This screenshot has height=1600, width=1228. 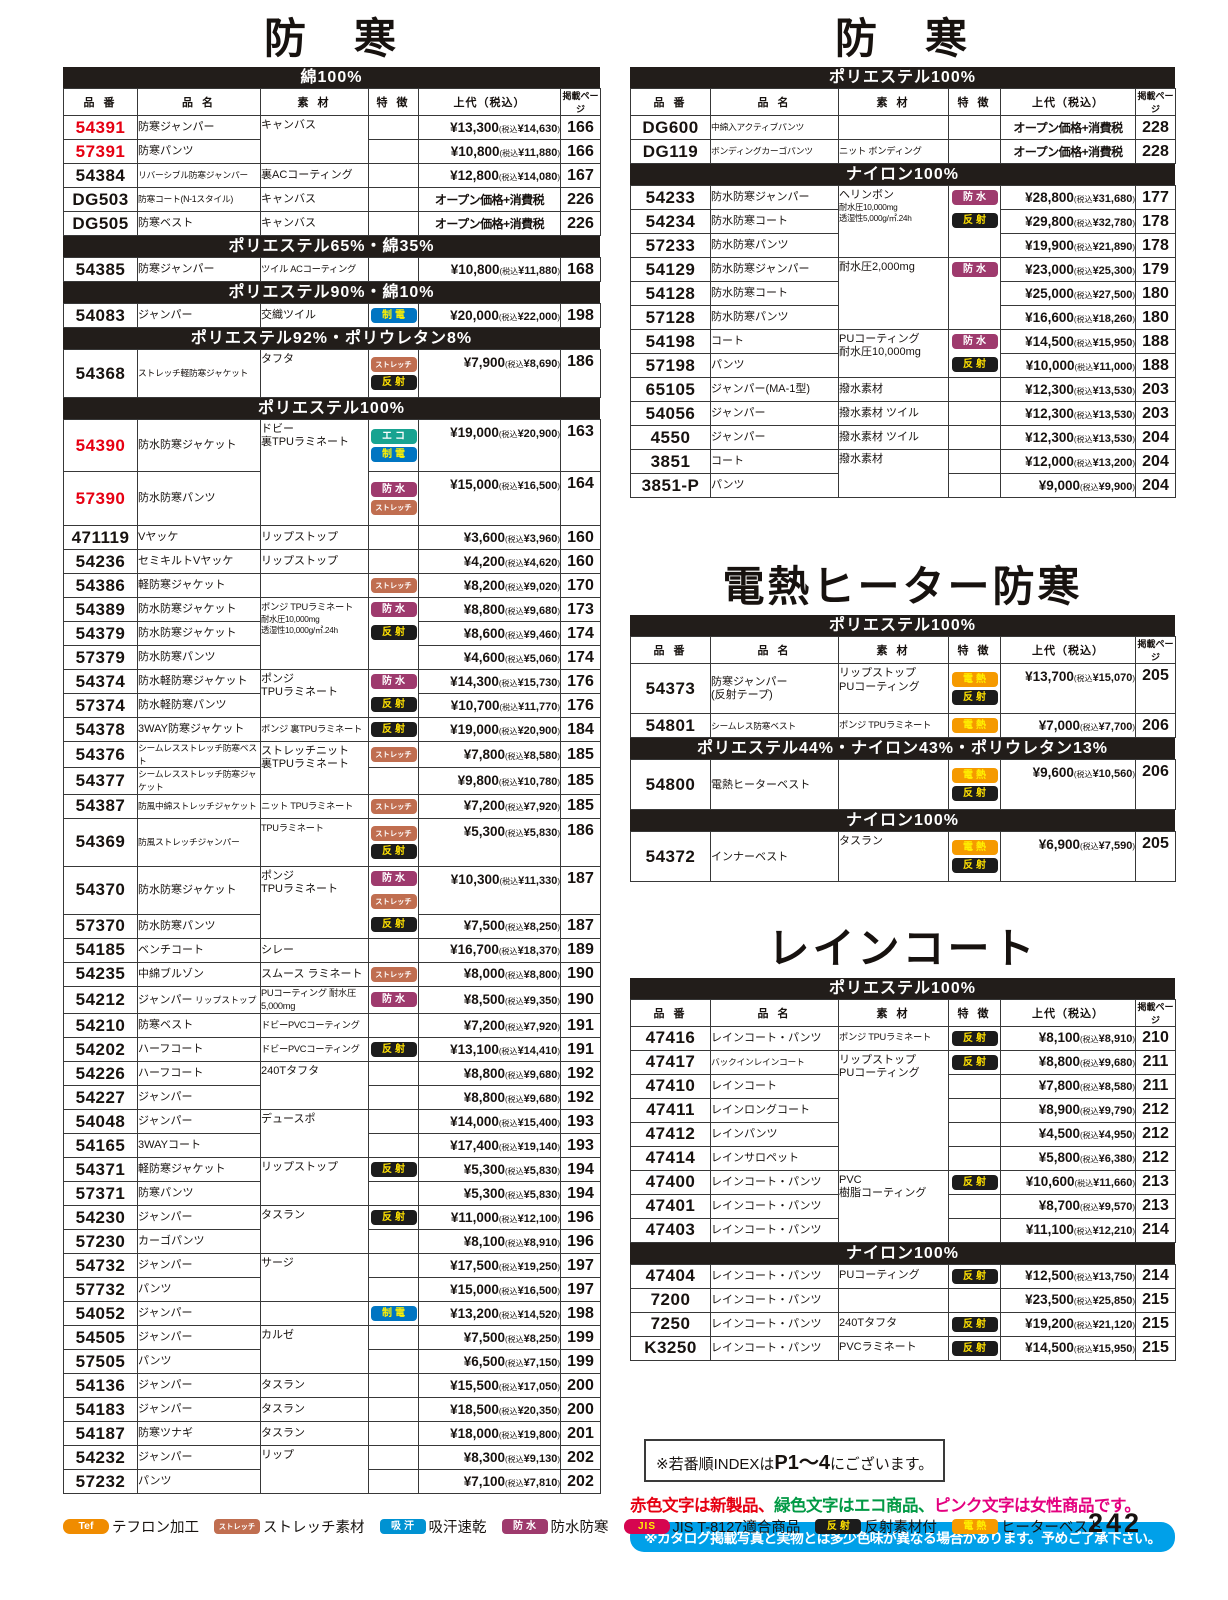 I want to click on table-row: 57374 防水軽防寒パンツ ¥10,700(税込¥11,770) 176, so click(x=332, y=706).